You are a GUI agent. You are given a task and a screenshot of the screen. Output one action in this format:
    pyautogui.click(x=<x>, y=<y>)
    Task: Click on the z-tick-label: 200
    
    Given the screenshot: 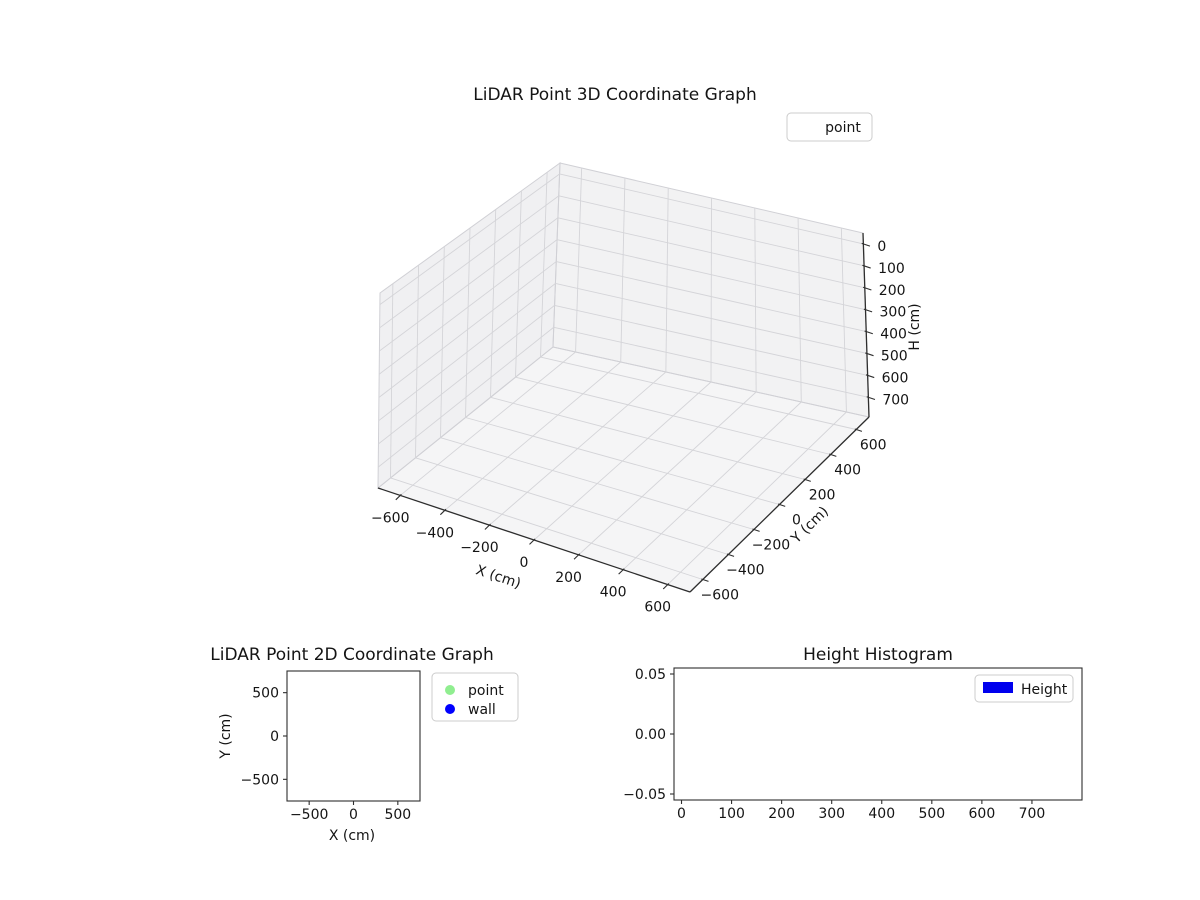 What is the action you would take?
    pyautogui.click(x=892, y=291)
    